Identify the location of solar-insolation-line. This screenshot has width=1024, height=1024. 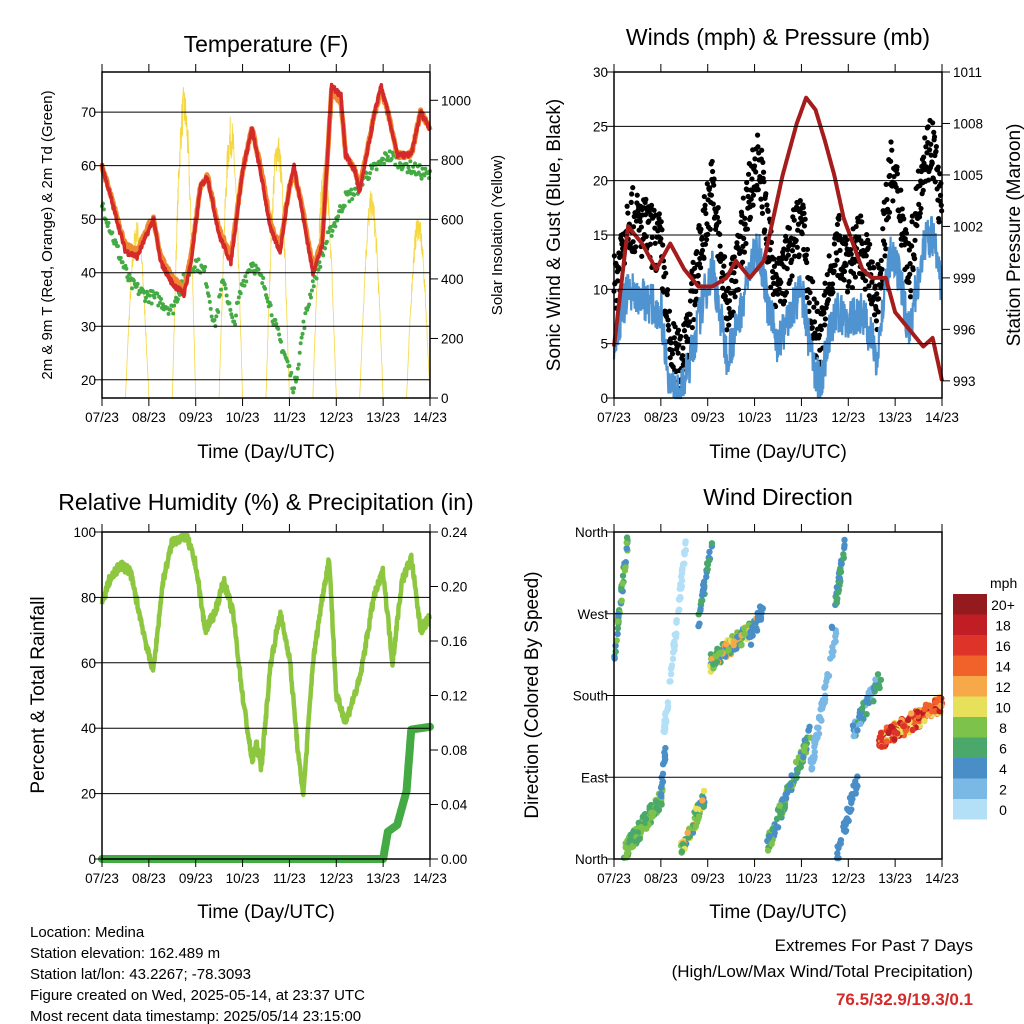
(266, 243).